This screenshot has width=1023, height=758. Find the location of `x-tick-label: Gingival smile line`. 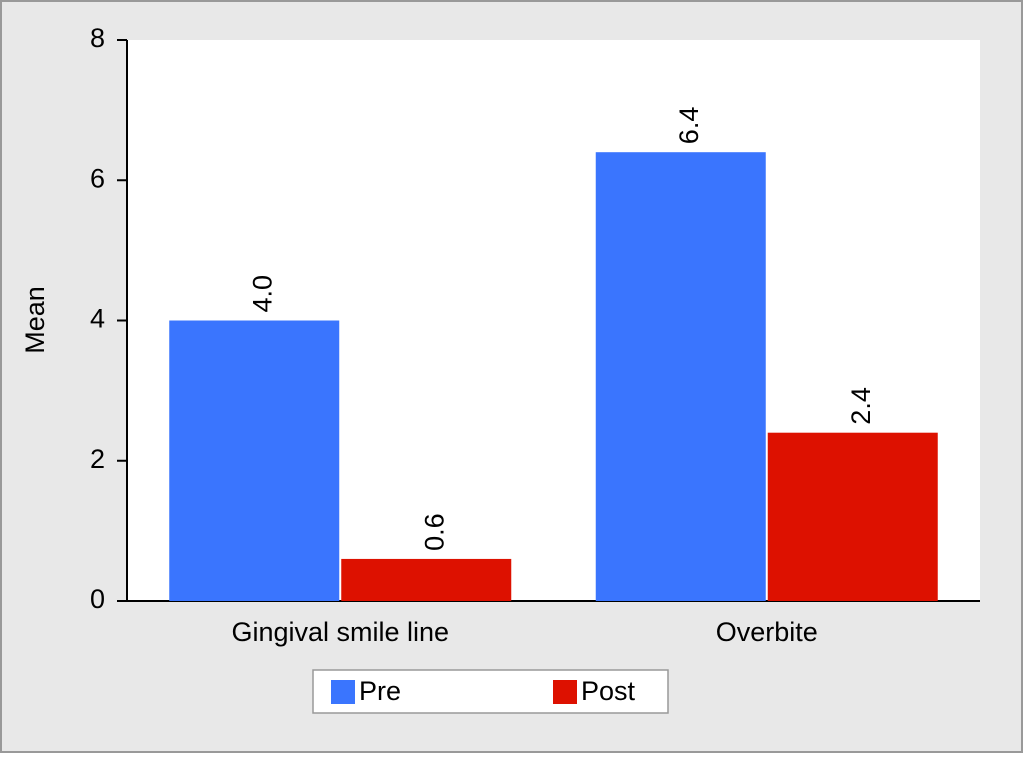

x-tick-label: Gingival smile line is located at coordinates (340, 632).